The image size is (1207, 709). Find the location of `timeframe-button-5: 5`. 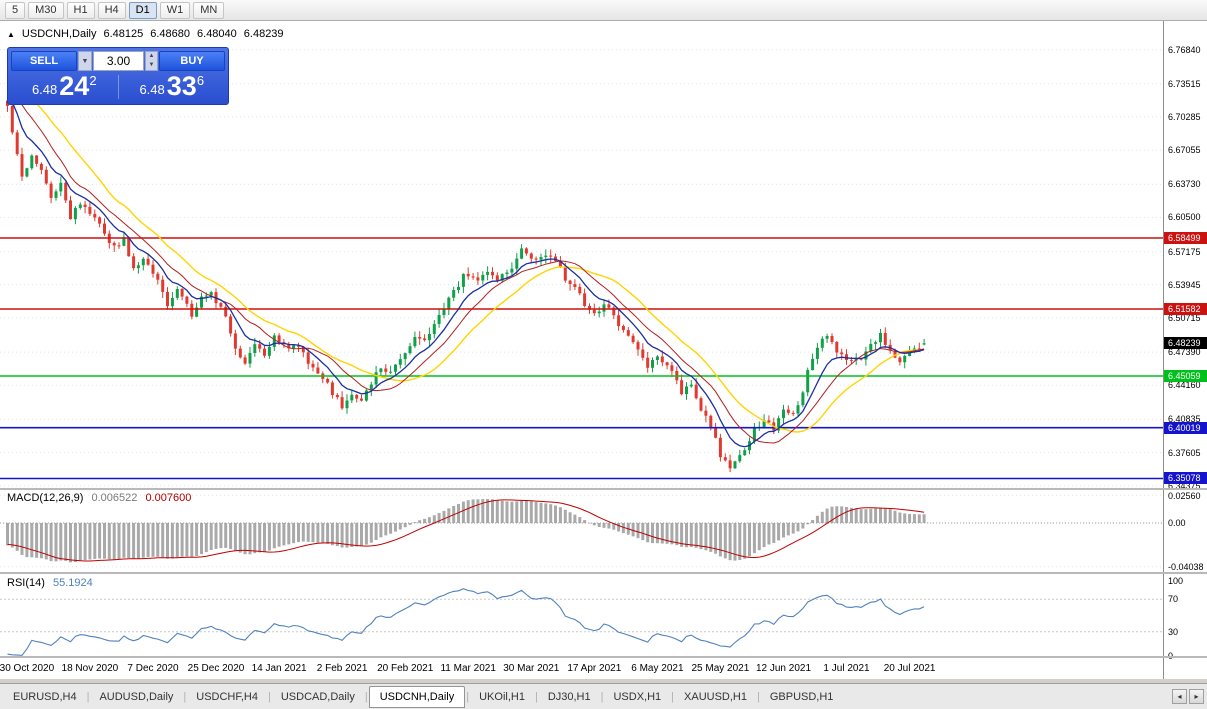

timeframe-button-5: 5 is located at coordinates (15, 10).